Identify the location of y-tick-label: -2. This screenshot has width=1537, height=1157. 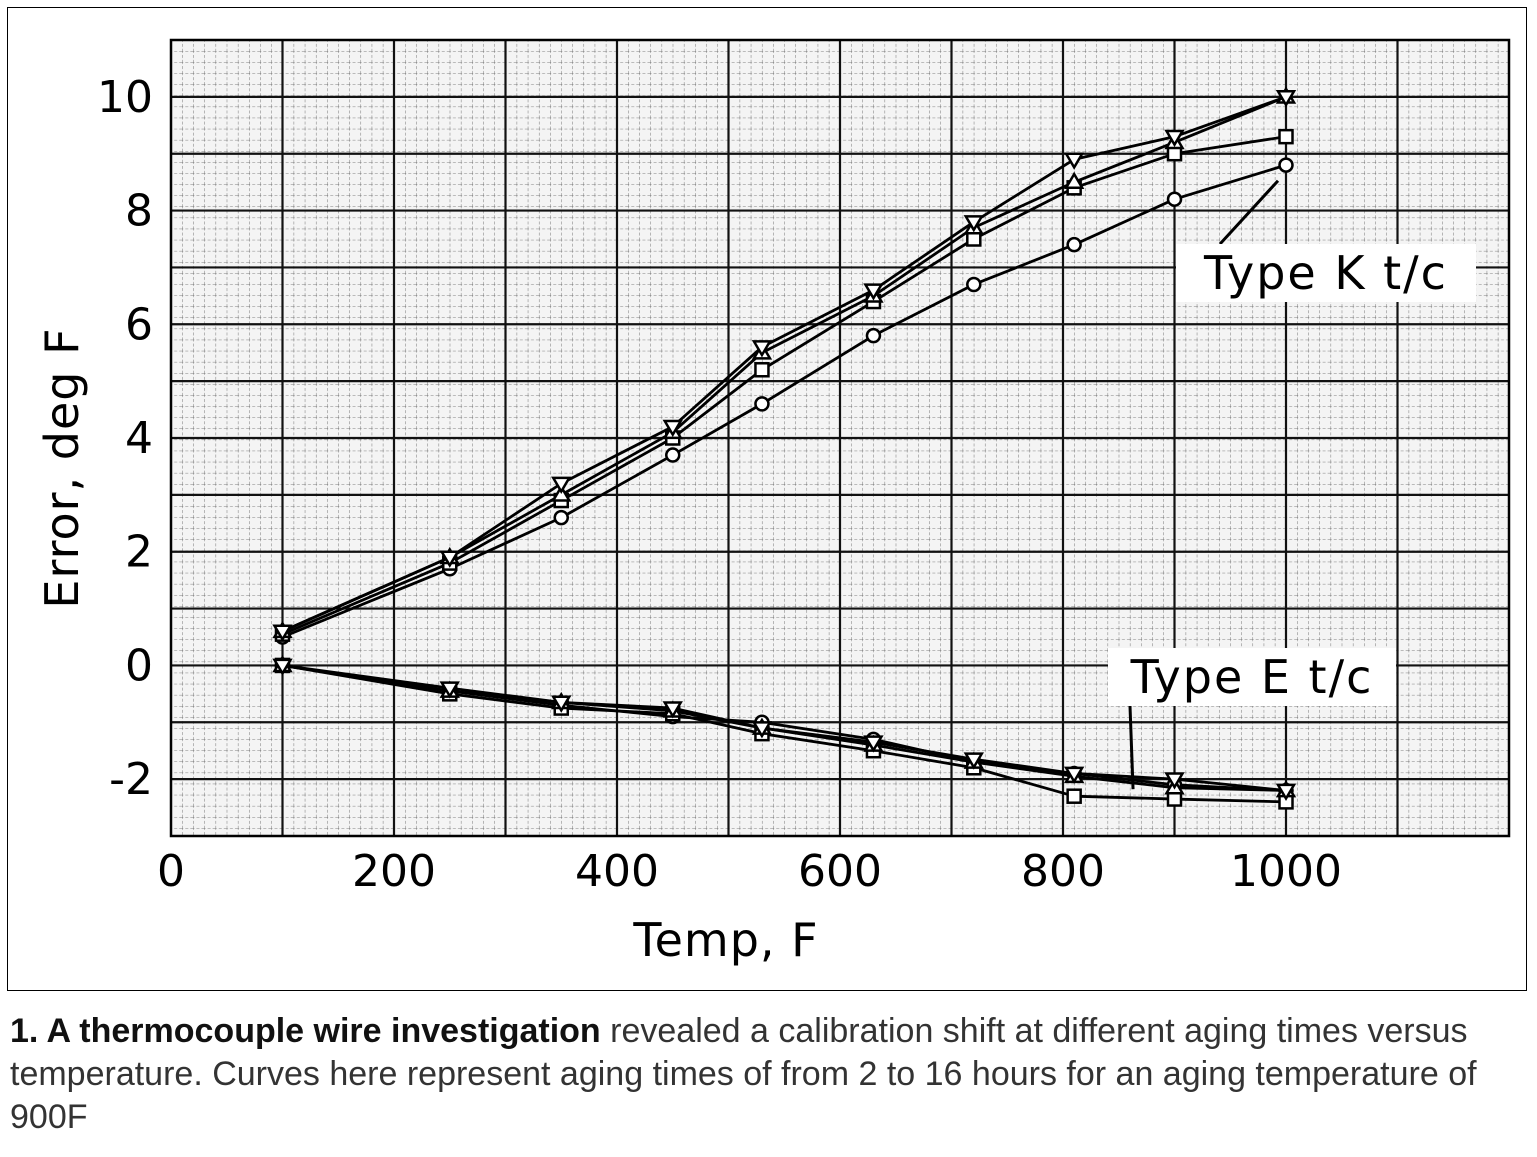
(131, 779).